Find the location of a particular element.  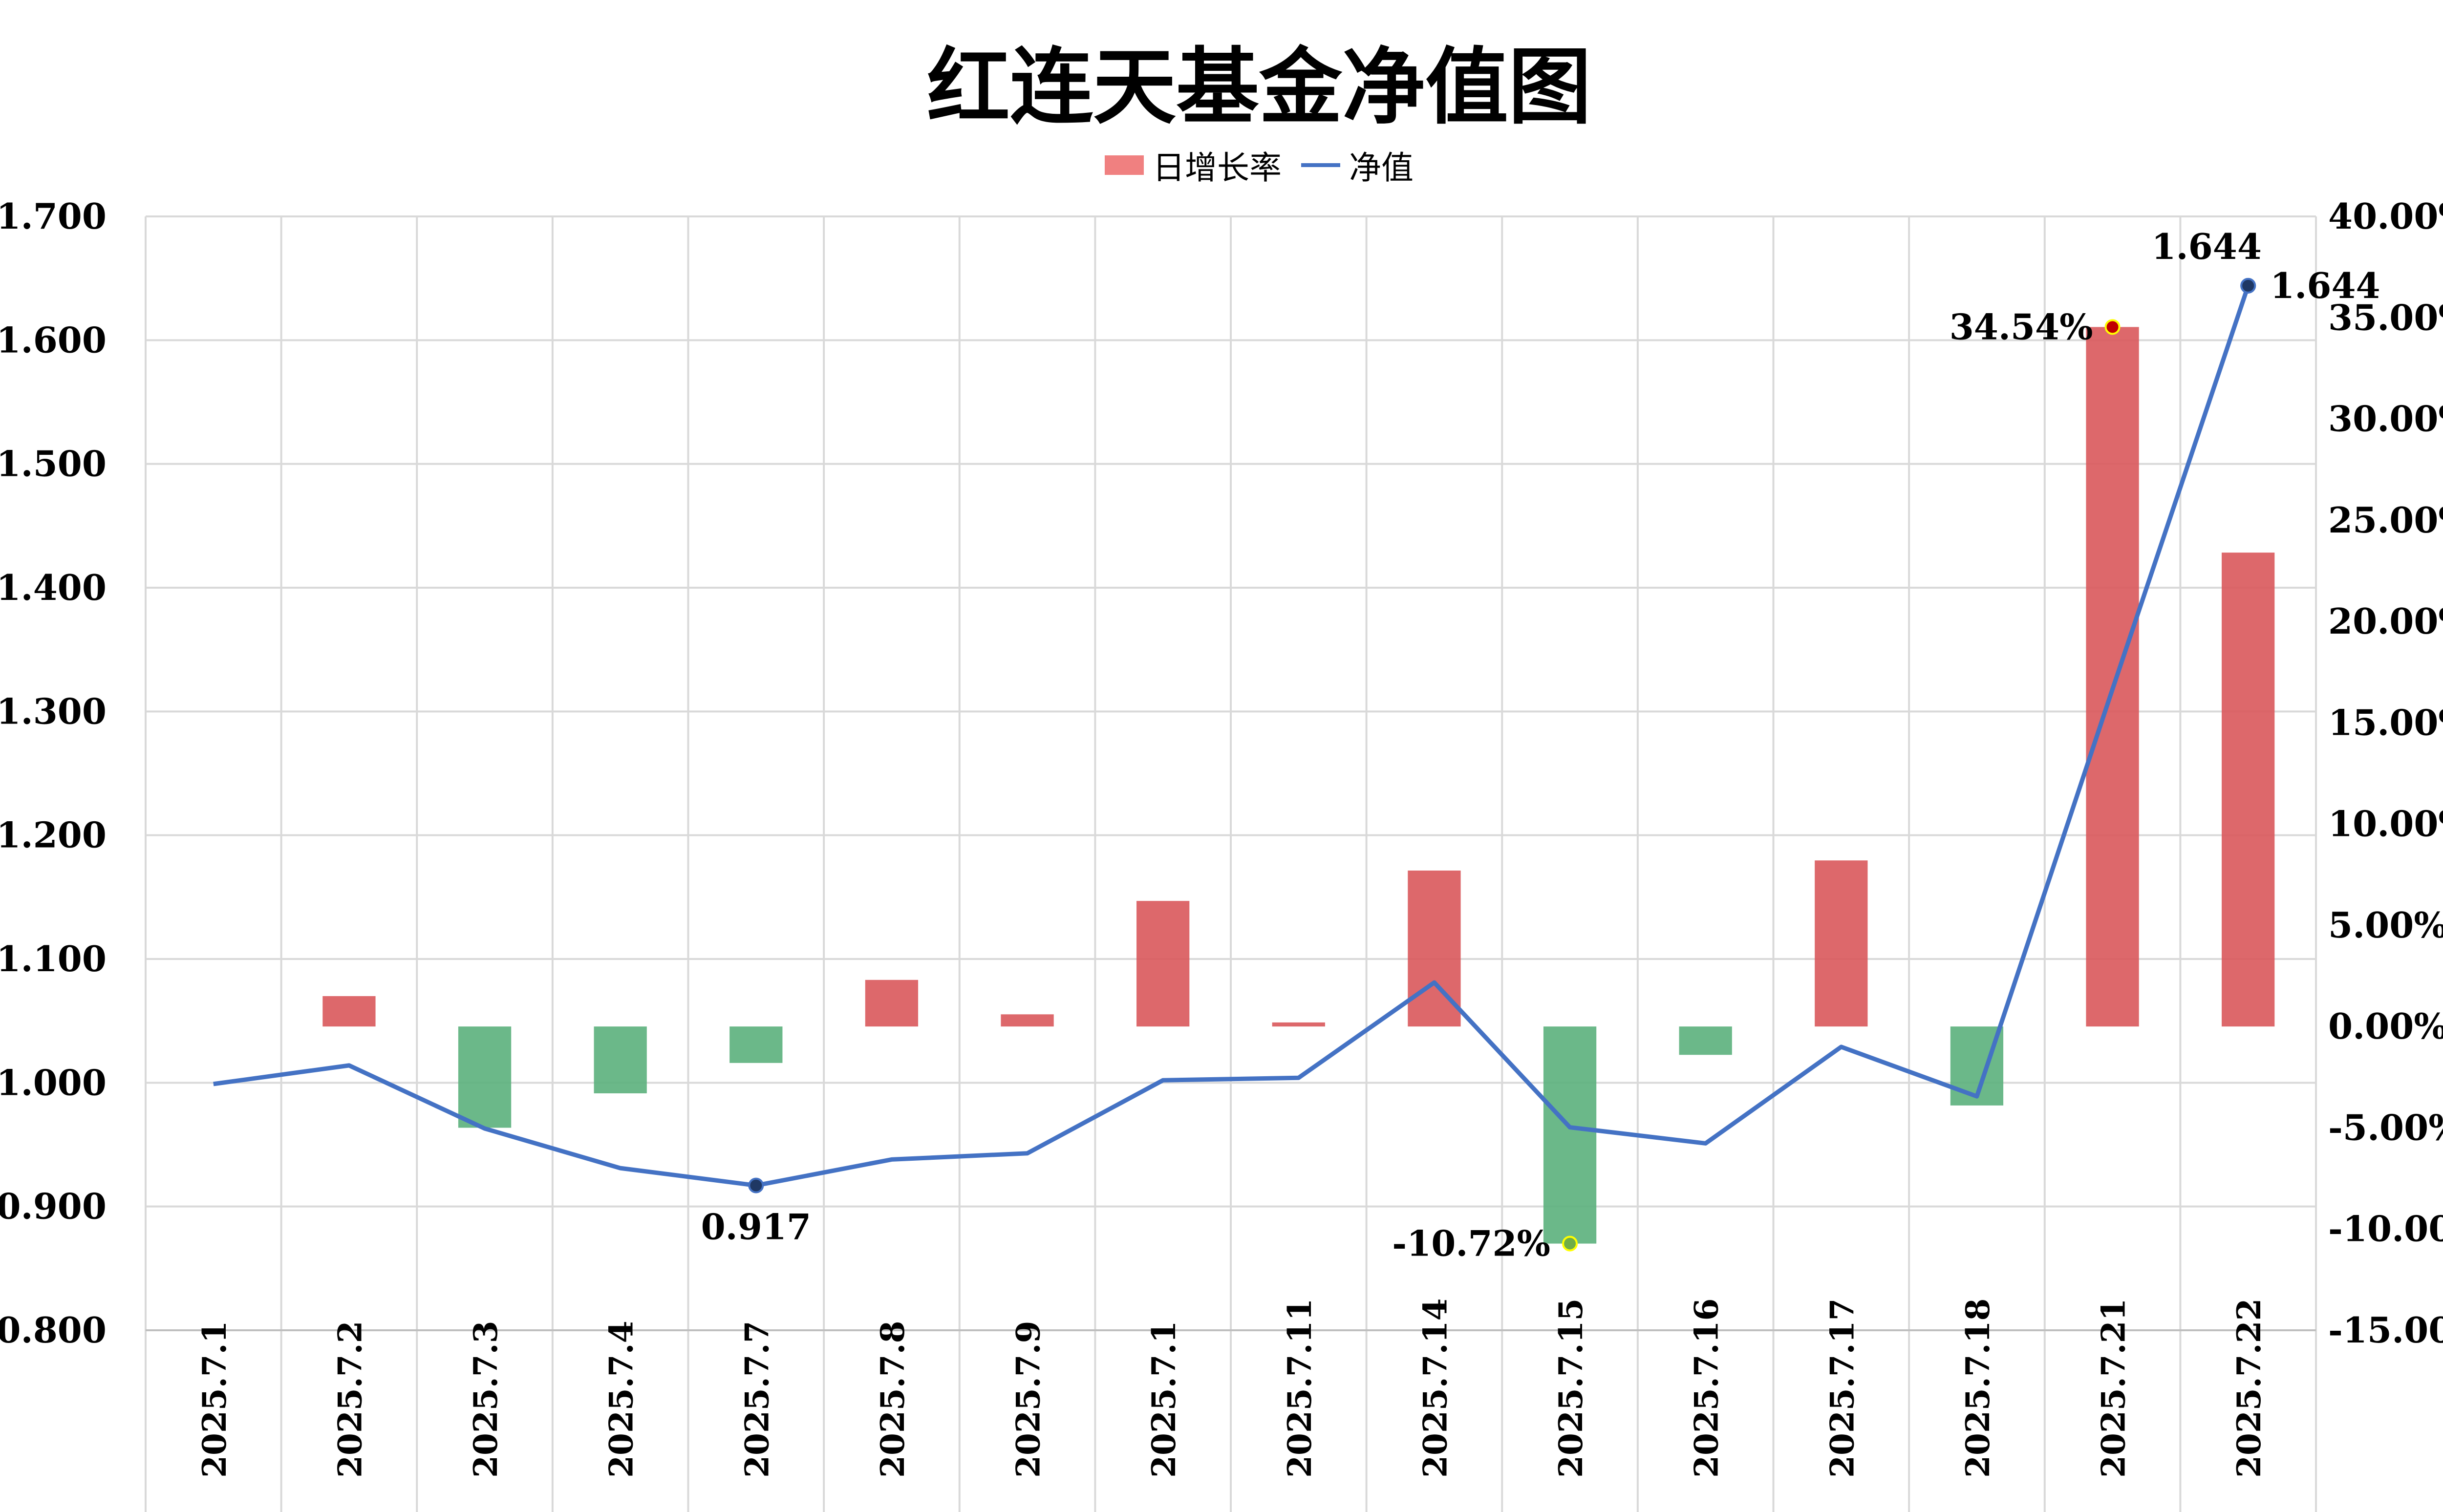

y-right-tick-label: 0.00% is located at coordinates (2385, 1026).